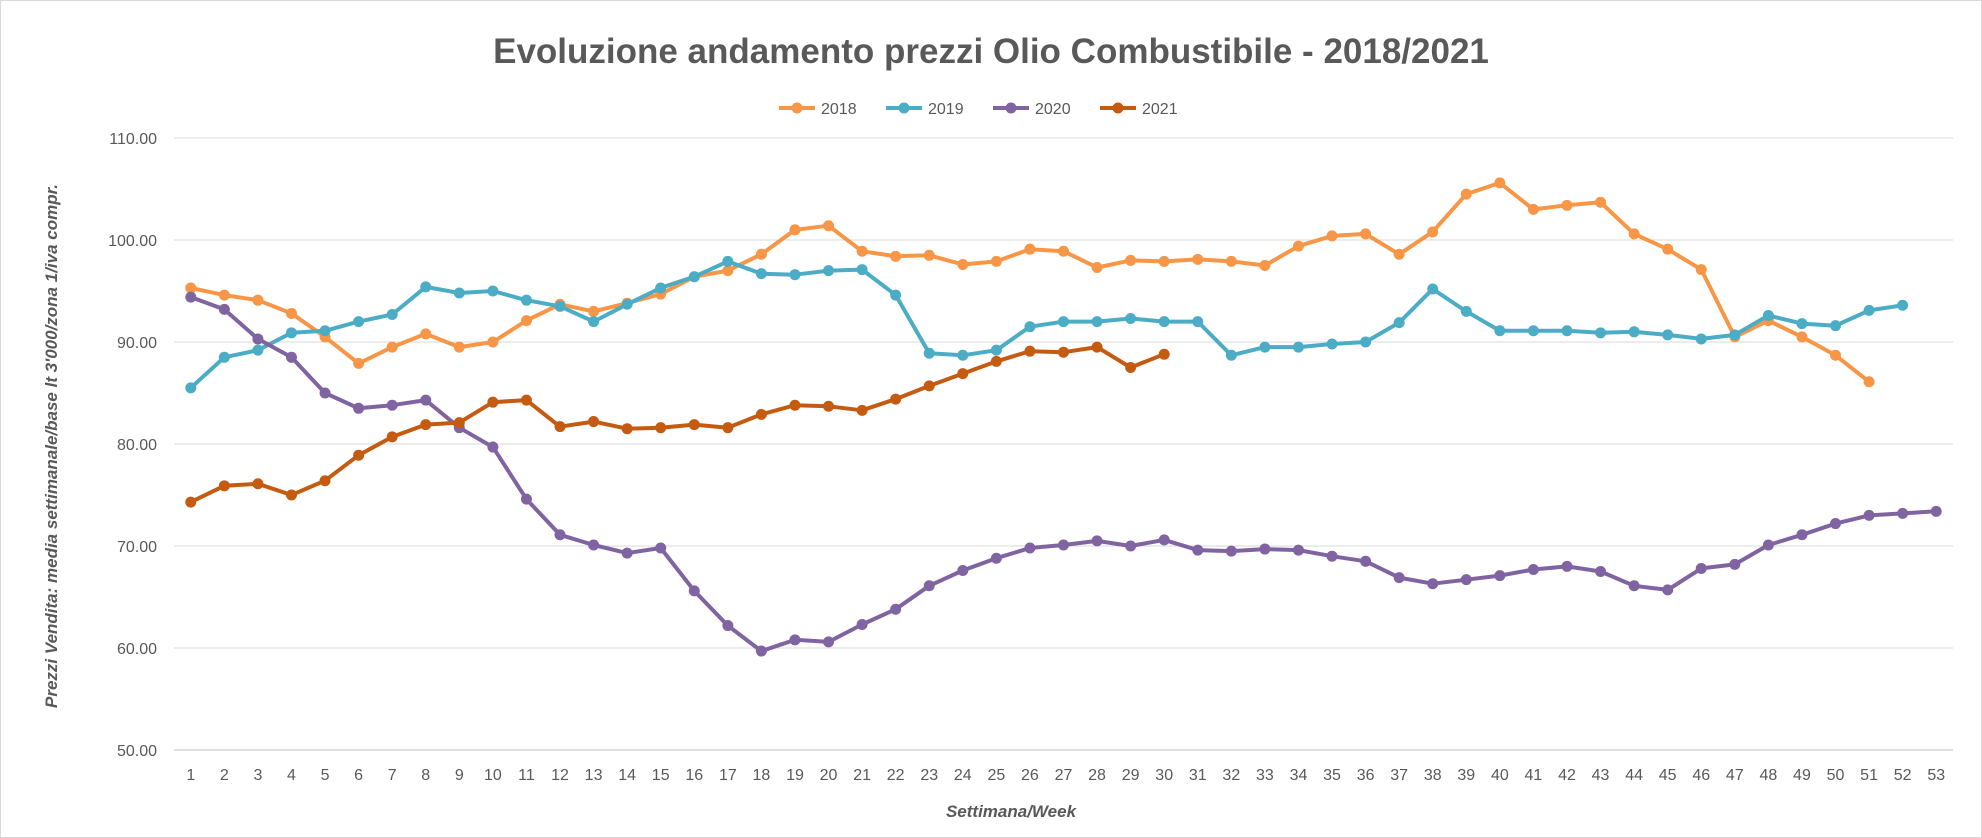  What do you see at coordinates (137, 547) in the screenshot?
I see `y-tick-label: 70.00` at bounding box center [137, 547].